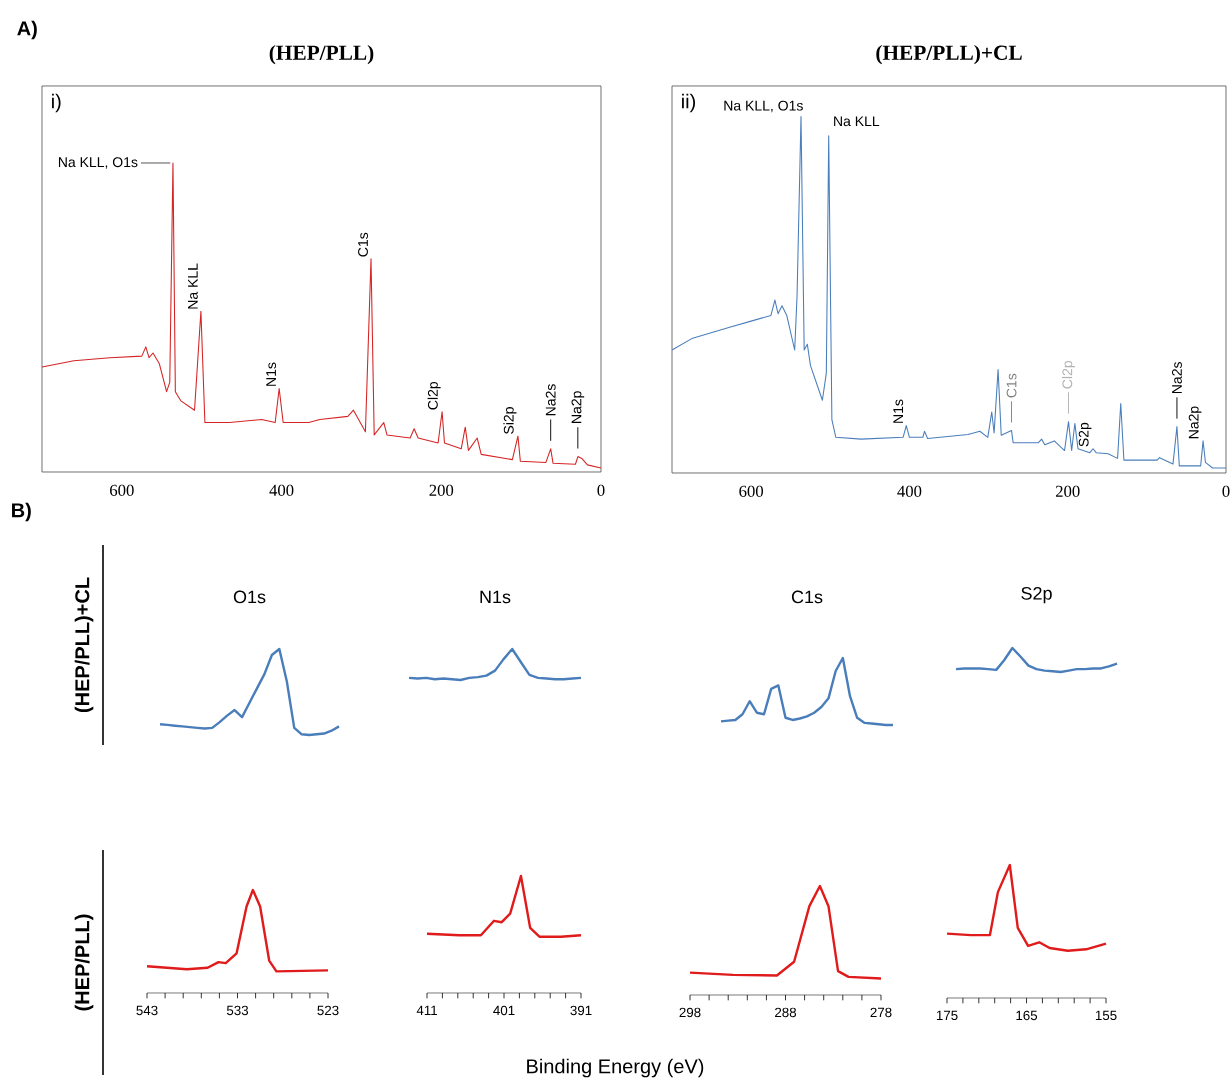  Describe the element at coordinates (147, 1010) in the screenshot. I see `x-tick-label: 543` at that location.